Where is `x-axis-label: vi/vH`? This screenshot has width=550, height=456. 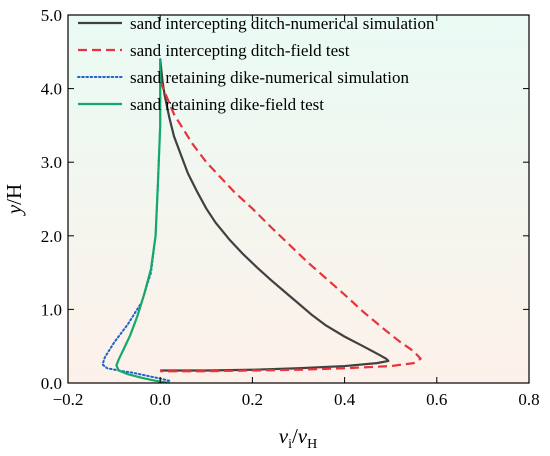
x-axis-label: vi/vH is located at coordinates (298, 438).